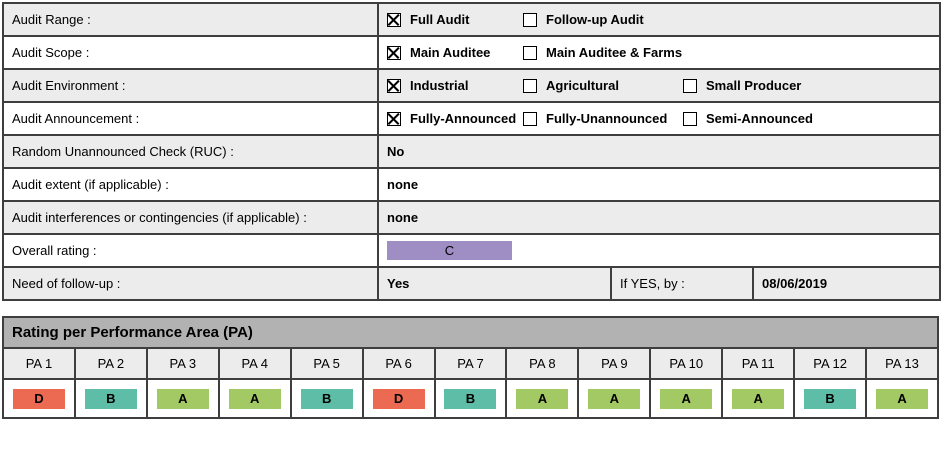  Describe the element at coordinates (542, 363) in the screenshot. I see `pa-column-header: PA 8` at that location.